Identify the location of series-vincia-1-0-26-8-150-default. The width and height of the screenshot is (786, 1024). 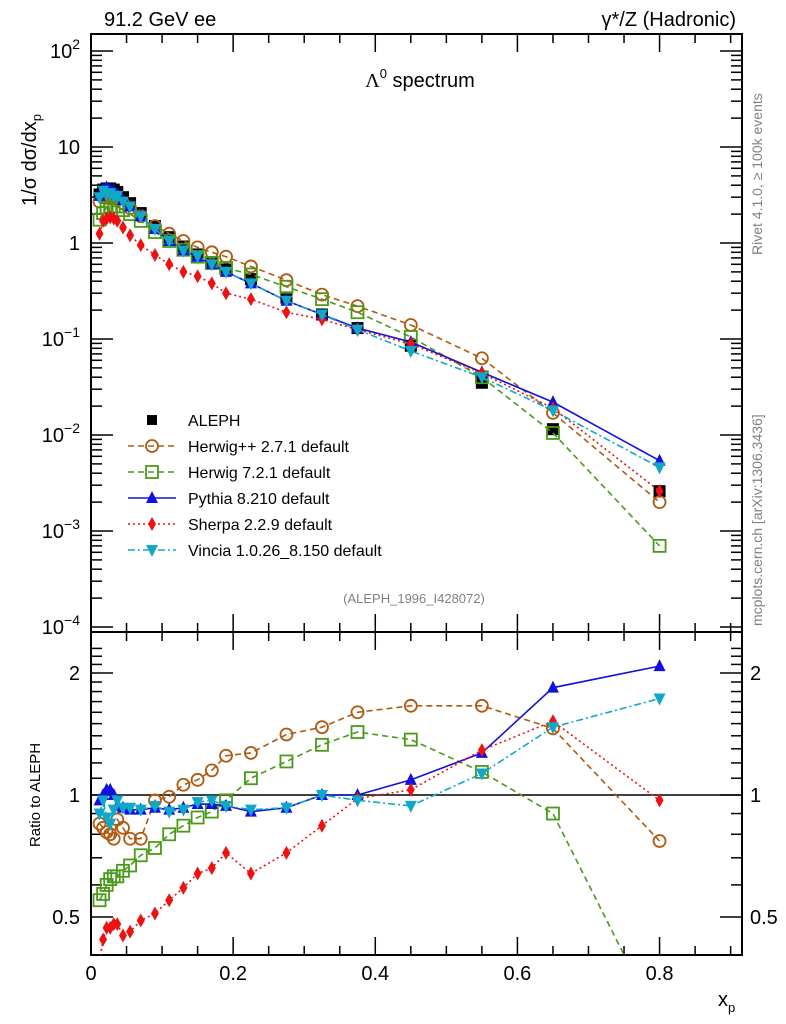
(379, 762).